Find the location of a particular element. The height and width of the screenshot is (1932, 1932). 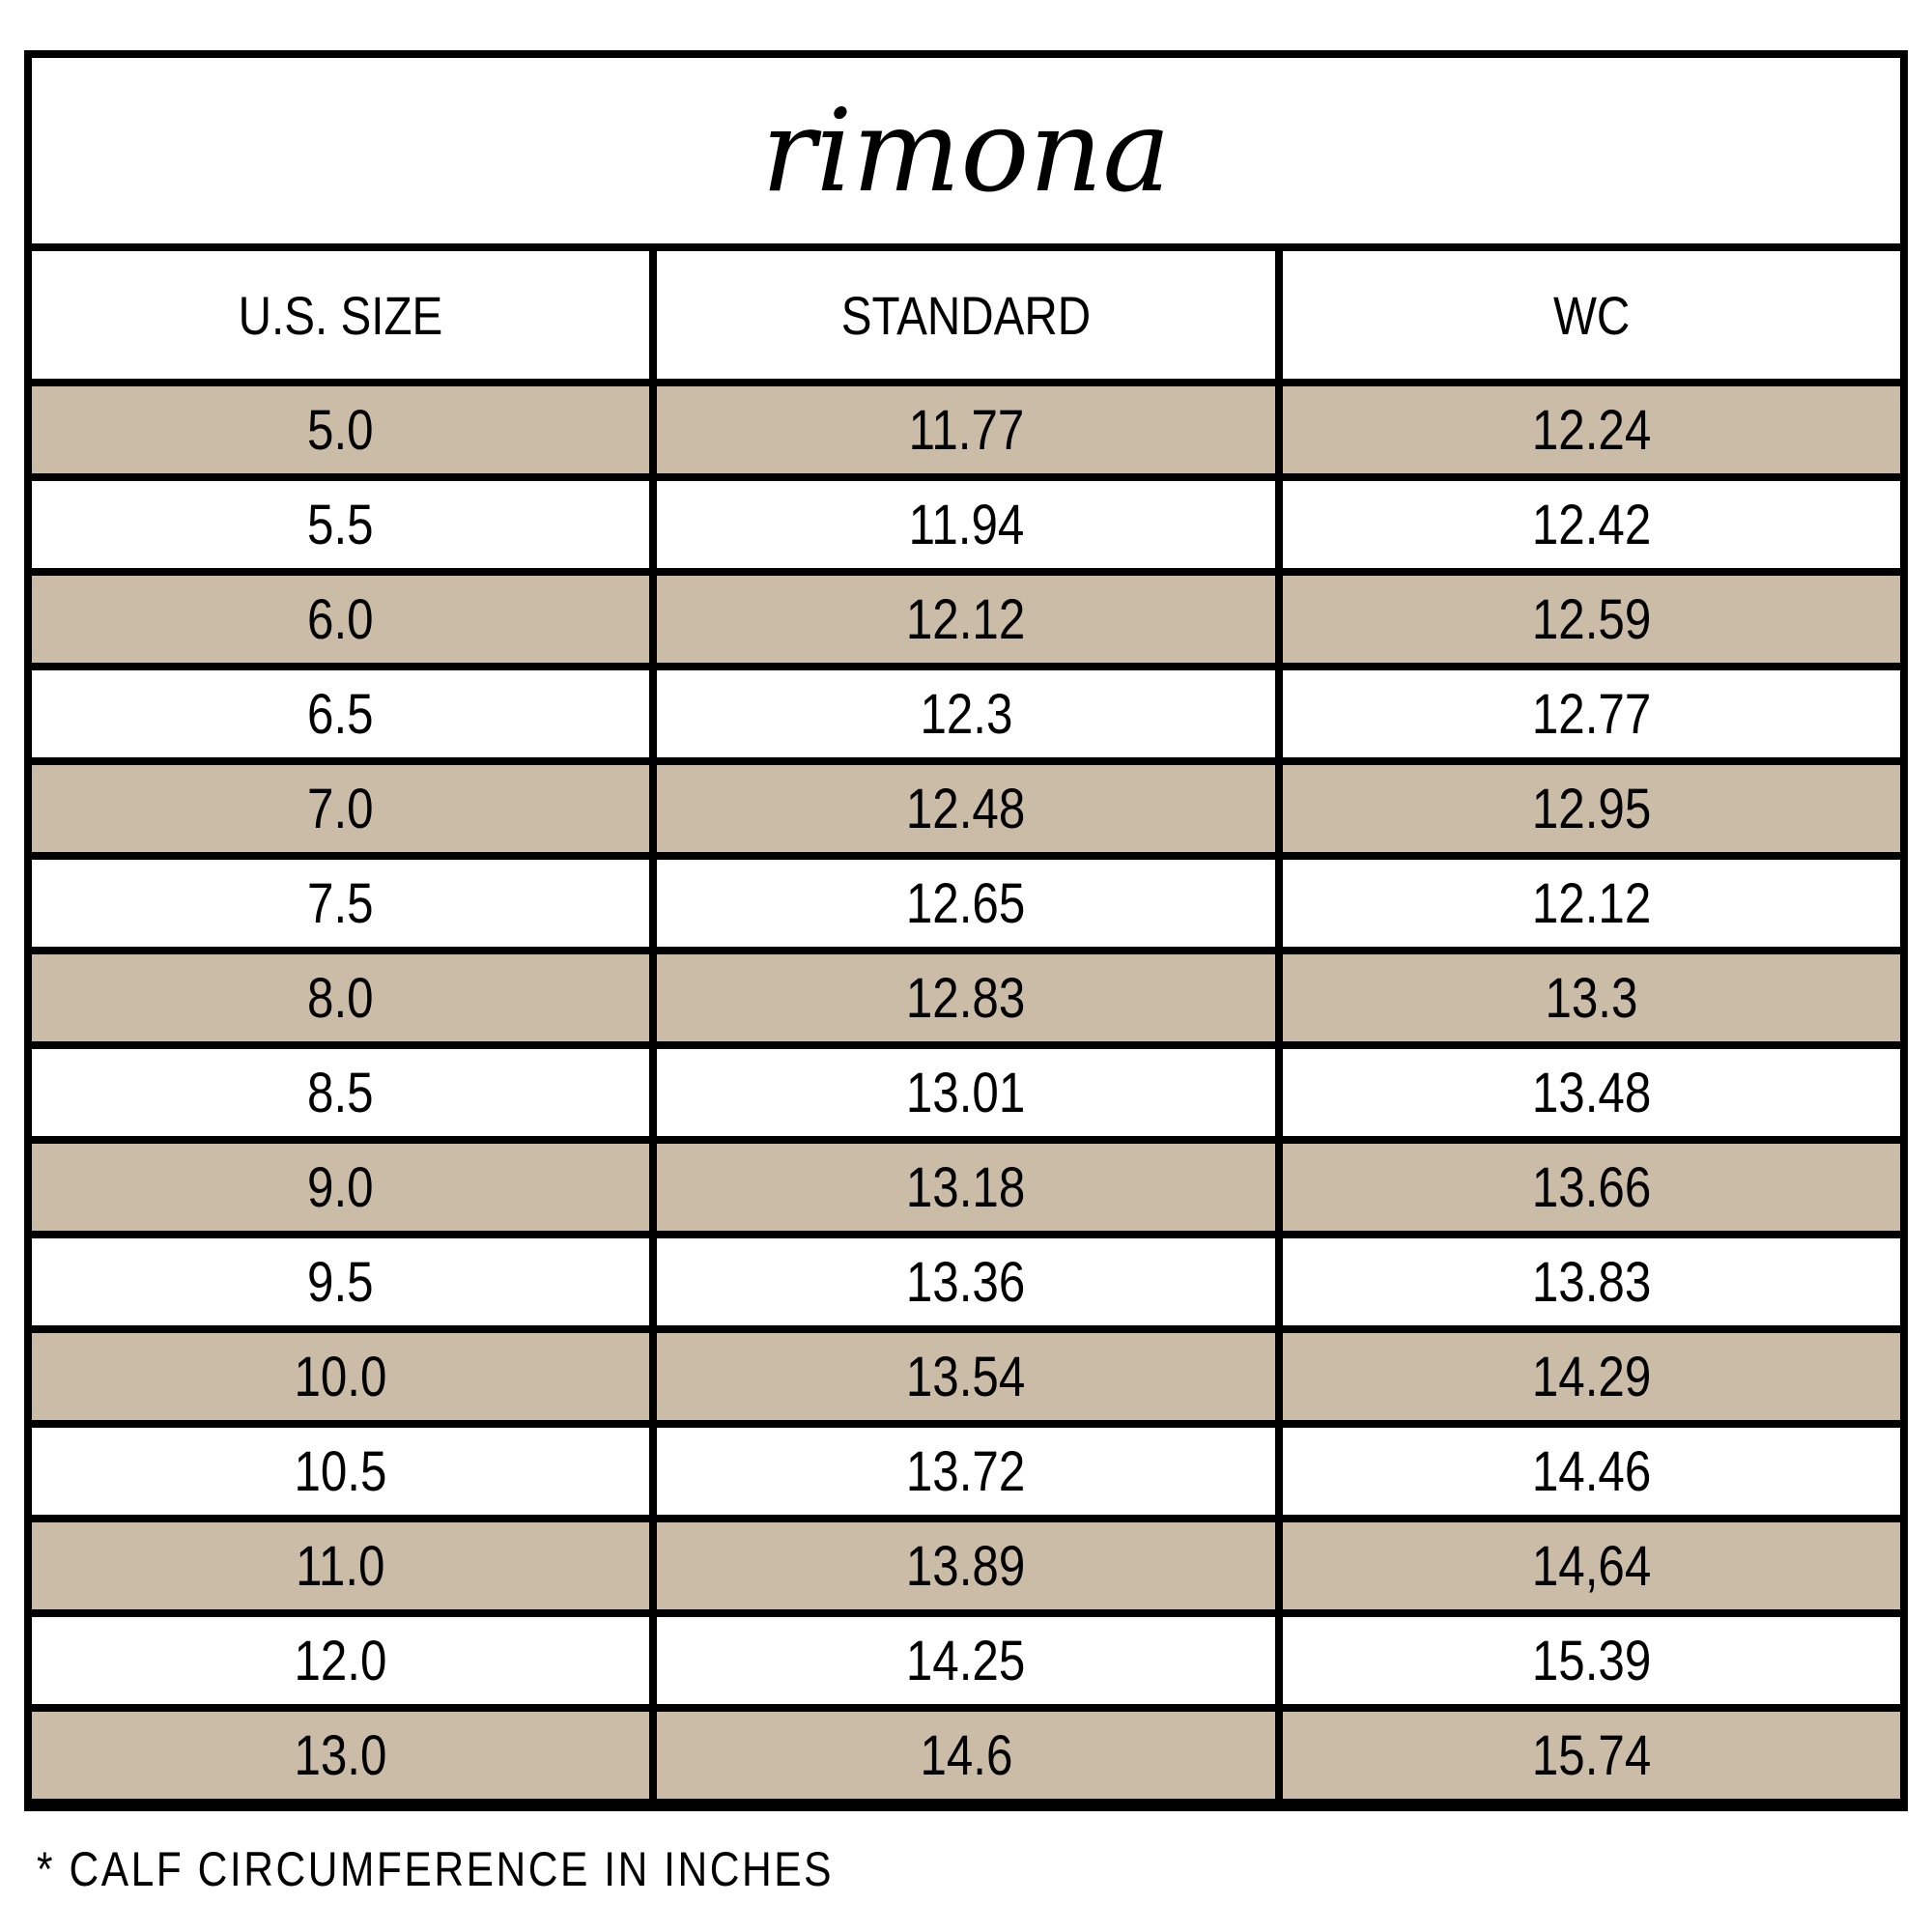

cell-standard: 14.25 is located at coordinates (966, 1660).